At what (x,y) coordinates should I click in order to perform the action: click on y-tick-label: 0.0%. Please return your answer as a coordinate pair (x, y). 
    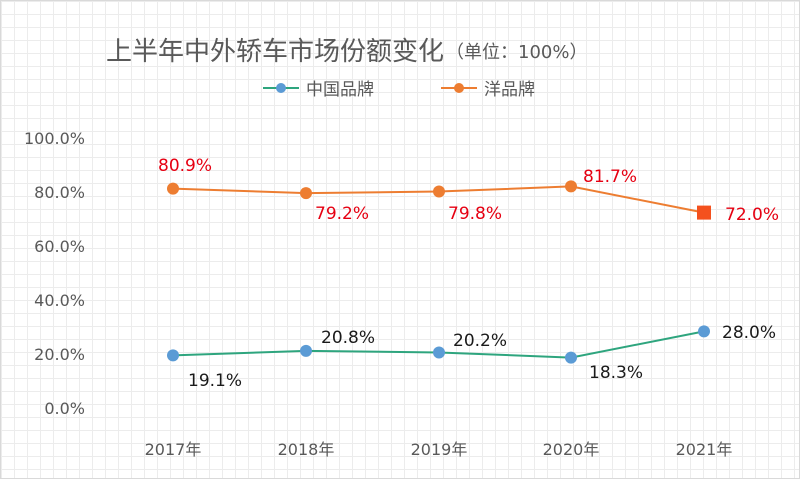
    Looking at the image, I should click on (64, 408).